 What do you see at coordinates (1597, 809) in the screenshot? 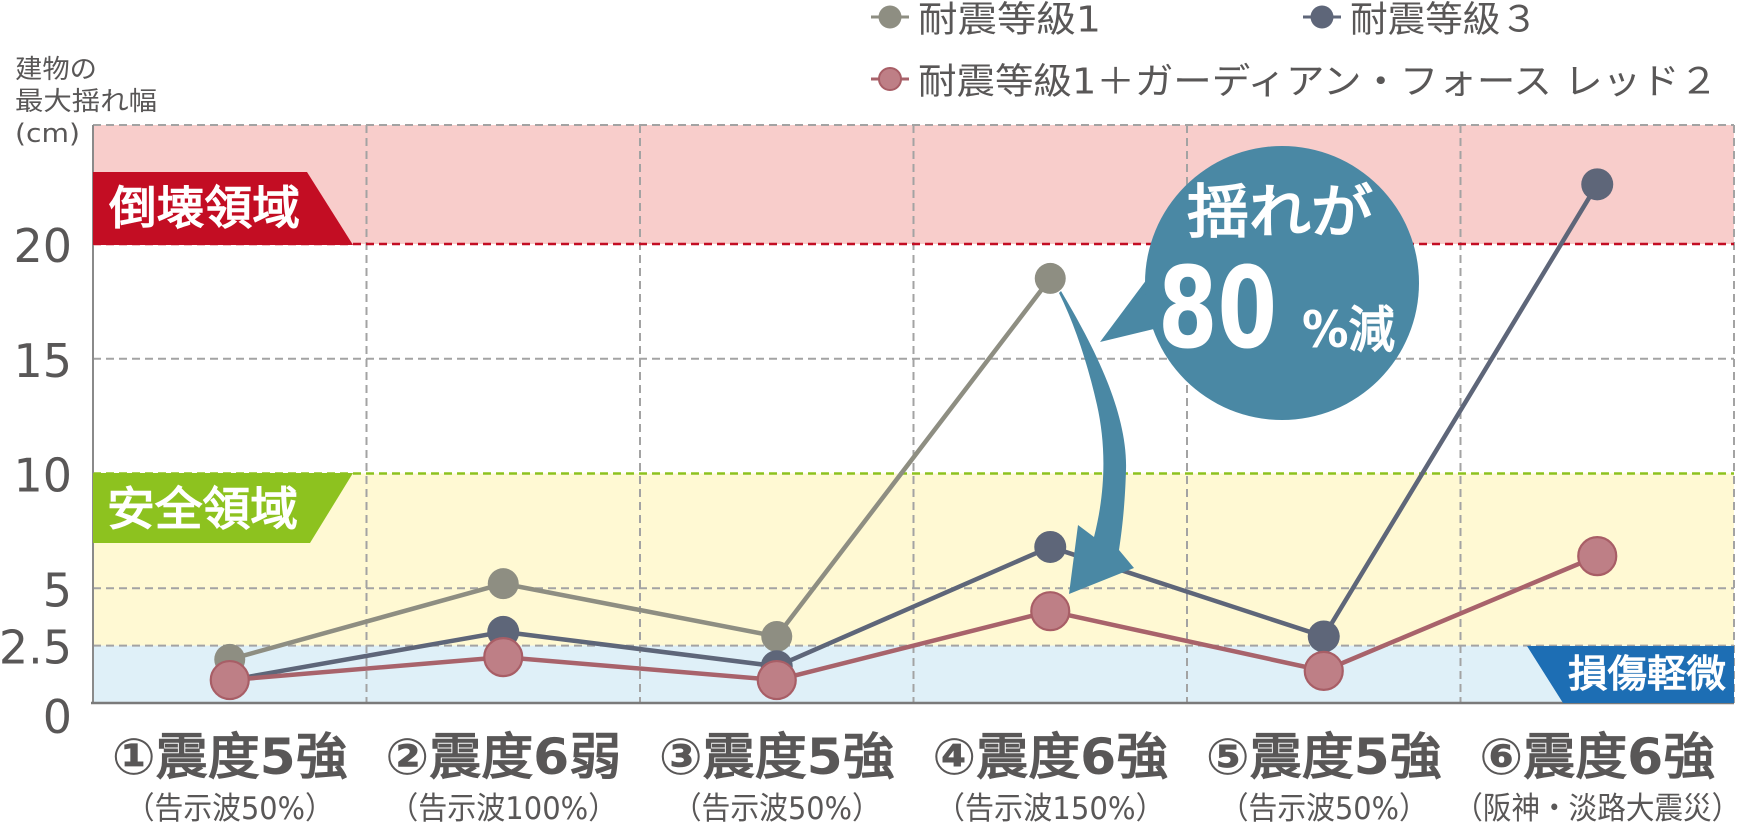
I see `x-category-wave: （阪神・淡路大震災）` at bounding box center [1597, 809].